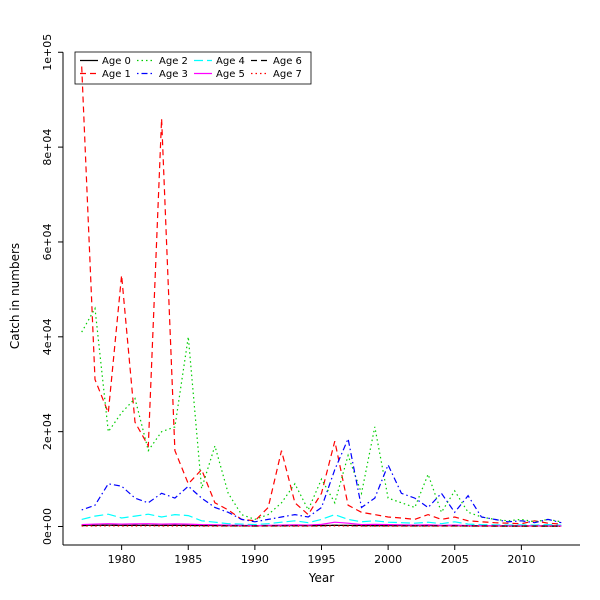 The height and width of the screenshot is (600, 600). Describe the element at coordinates (47, 336) in the screenshot. I see `y-tick-label: 4e+04` at that location.